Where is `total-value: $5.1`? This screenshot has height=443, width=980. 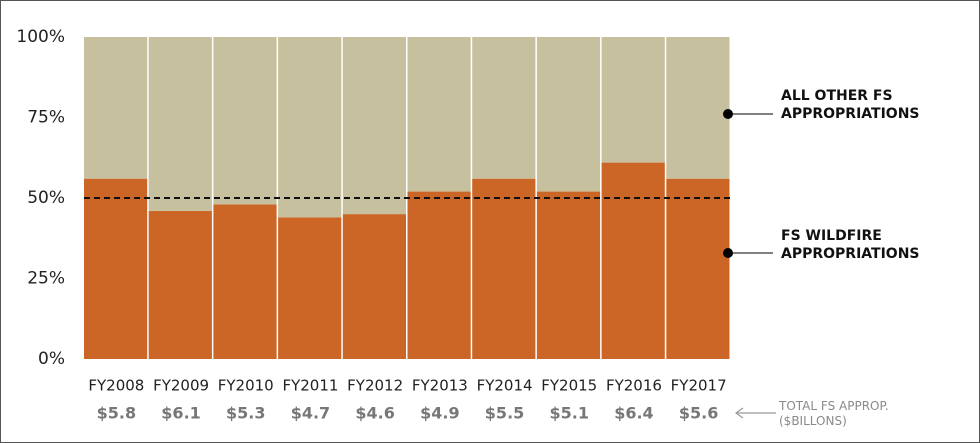 total-value: $5.1 is located at coordinates (569, 413).